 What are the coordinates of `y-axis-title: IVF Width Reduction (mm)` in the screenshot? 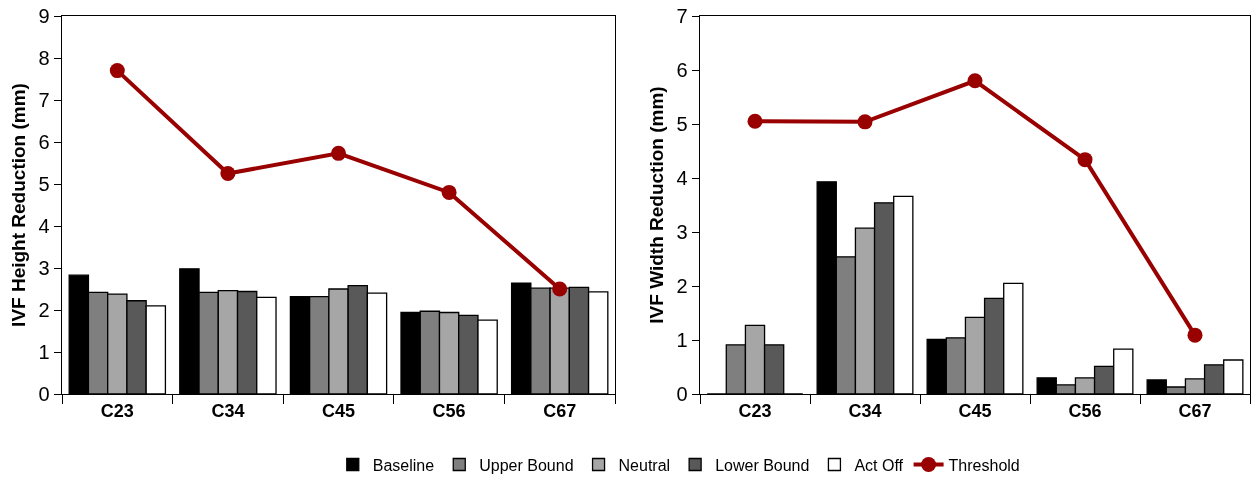 It's located at (656, 205).